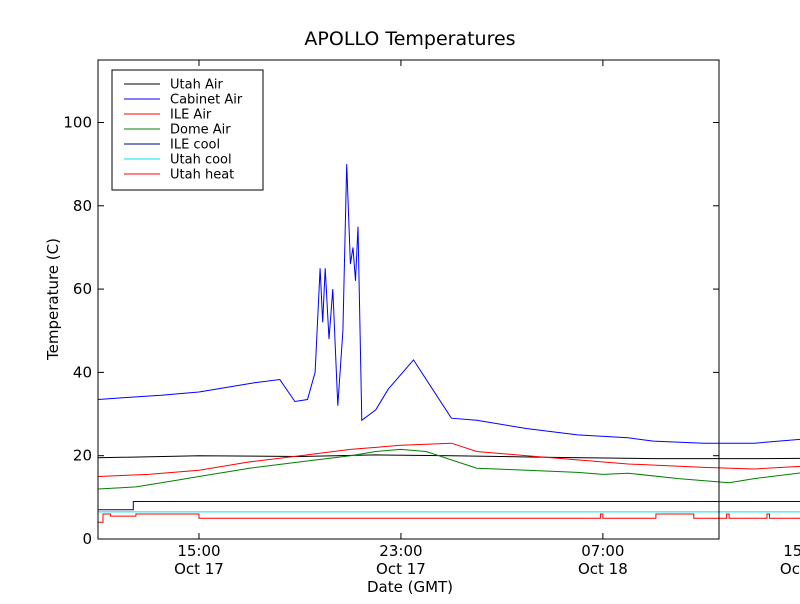 This screenshot has width=800, height=604. I want to click on series-line-ile-air, so click(448, 459).